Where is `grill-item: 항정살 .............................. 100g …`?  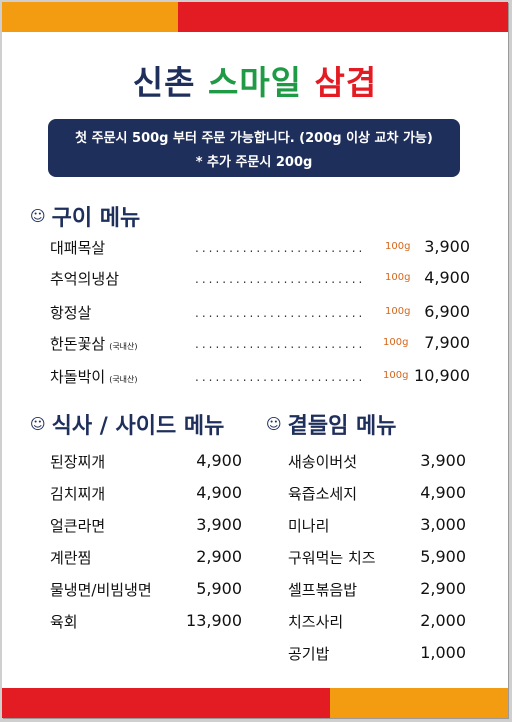
grill-item: 항정살 .............................. 100g … is located at coordinates (260, 313).